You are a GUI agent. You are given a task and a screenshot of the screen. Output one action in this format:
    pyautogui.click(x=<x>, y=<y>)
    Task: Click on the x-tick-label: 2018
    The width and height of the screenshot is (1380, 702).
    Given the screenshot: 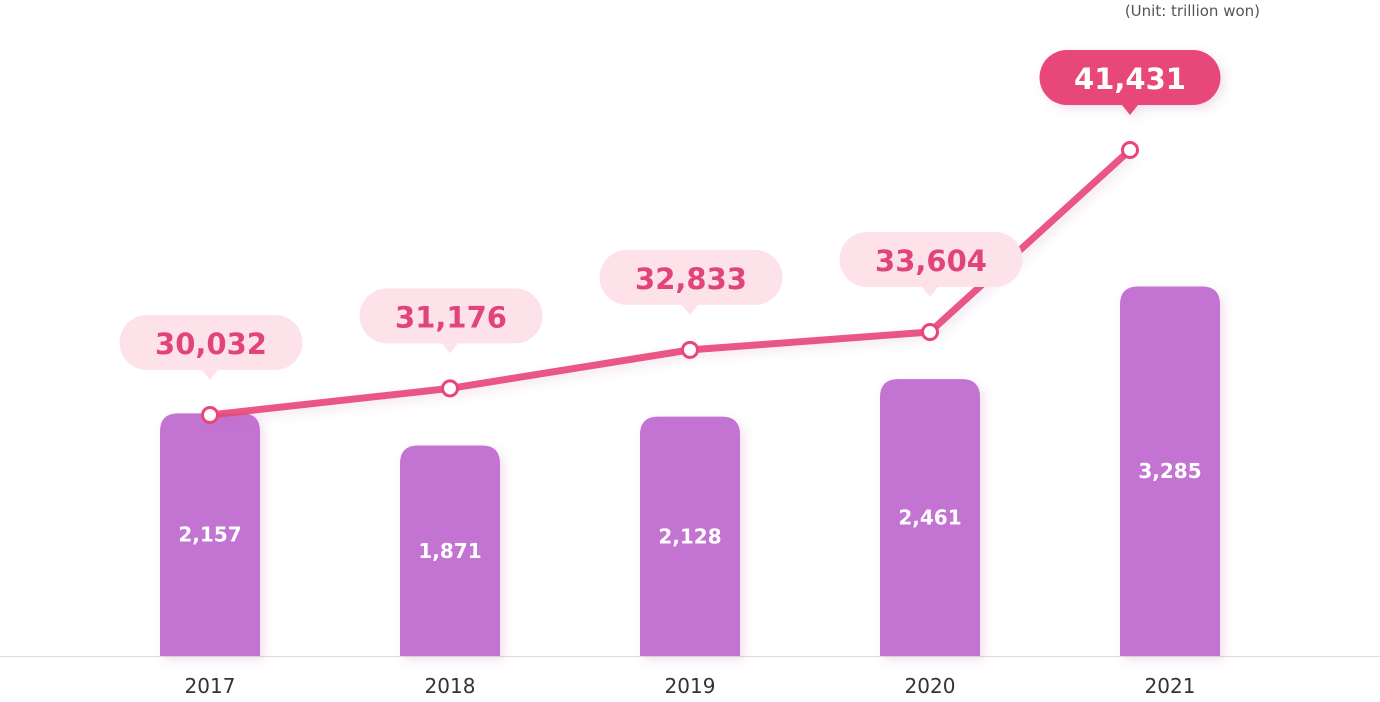 What is the action you would take?
    pyautogui.click(x=450, y=686)
    